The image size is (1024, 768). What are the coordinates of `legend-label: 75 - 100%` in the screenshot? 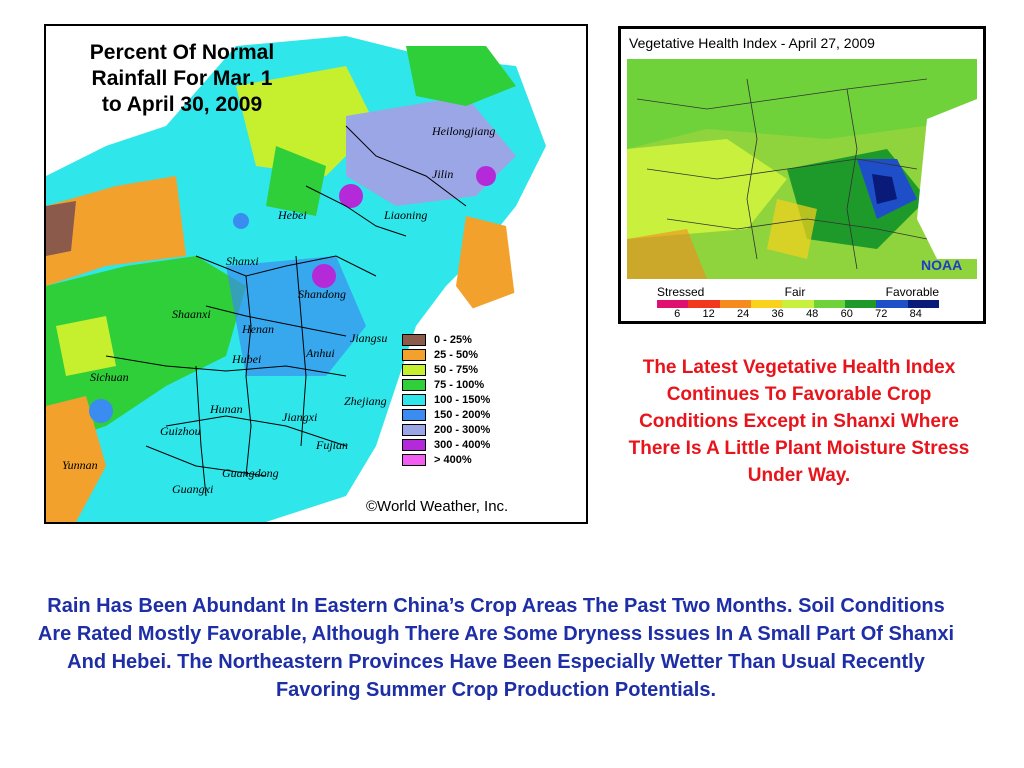 It's located at (459, 384).